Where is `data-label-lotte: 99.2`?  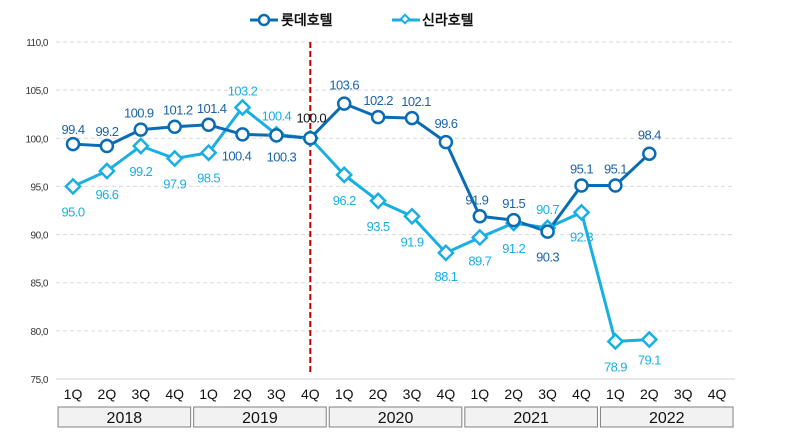
data-label-lotte: 99.2 is located at coordinates (106, 131).